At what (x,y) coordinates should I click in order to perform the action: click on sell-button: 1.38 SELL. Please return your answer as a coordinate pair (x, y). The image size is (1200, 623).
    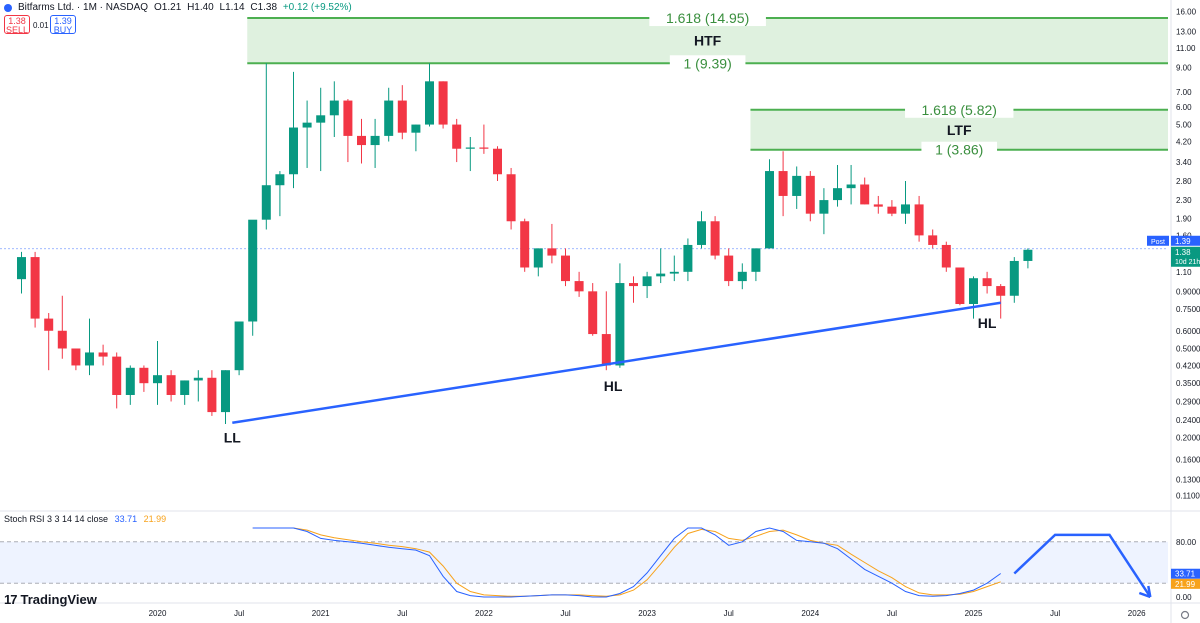
    Looking at the image, I should click on (17, 25).